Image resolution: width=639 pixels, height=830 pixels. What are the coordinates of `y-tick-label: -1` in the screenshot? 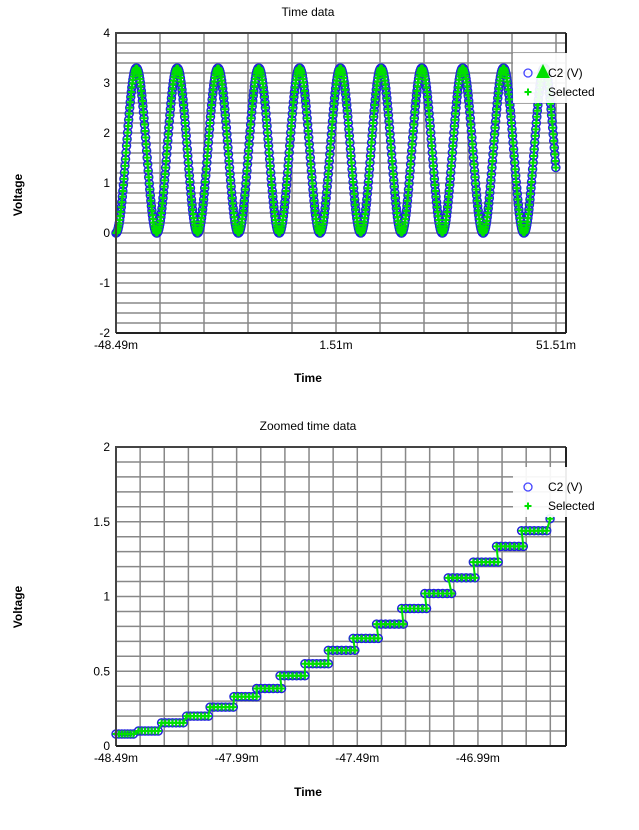 It's located at (104, 283).